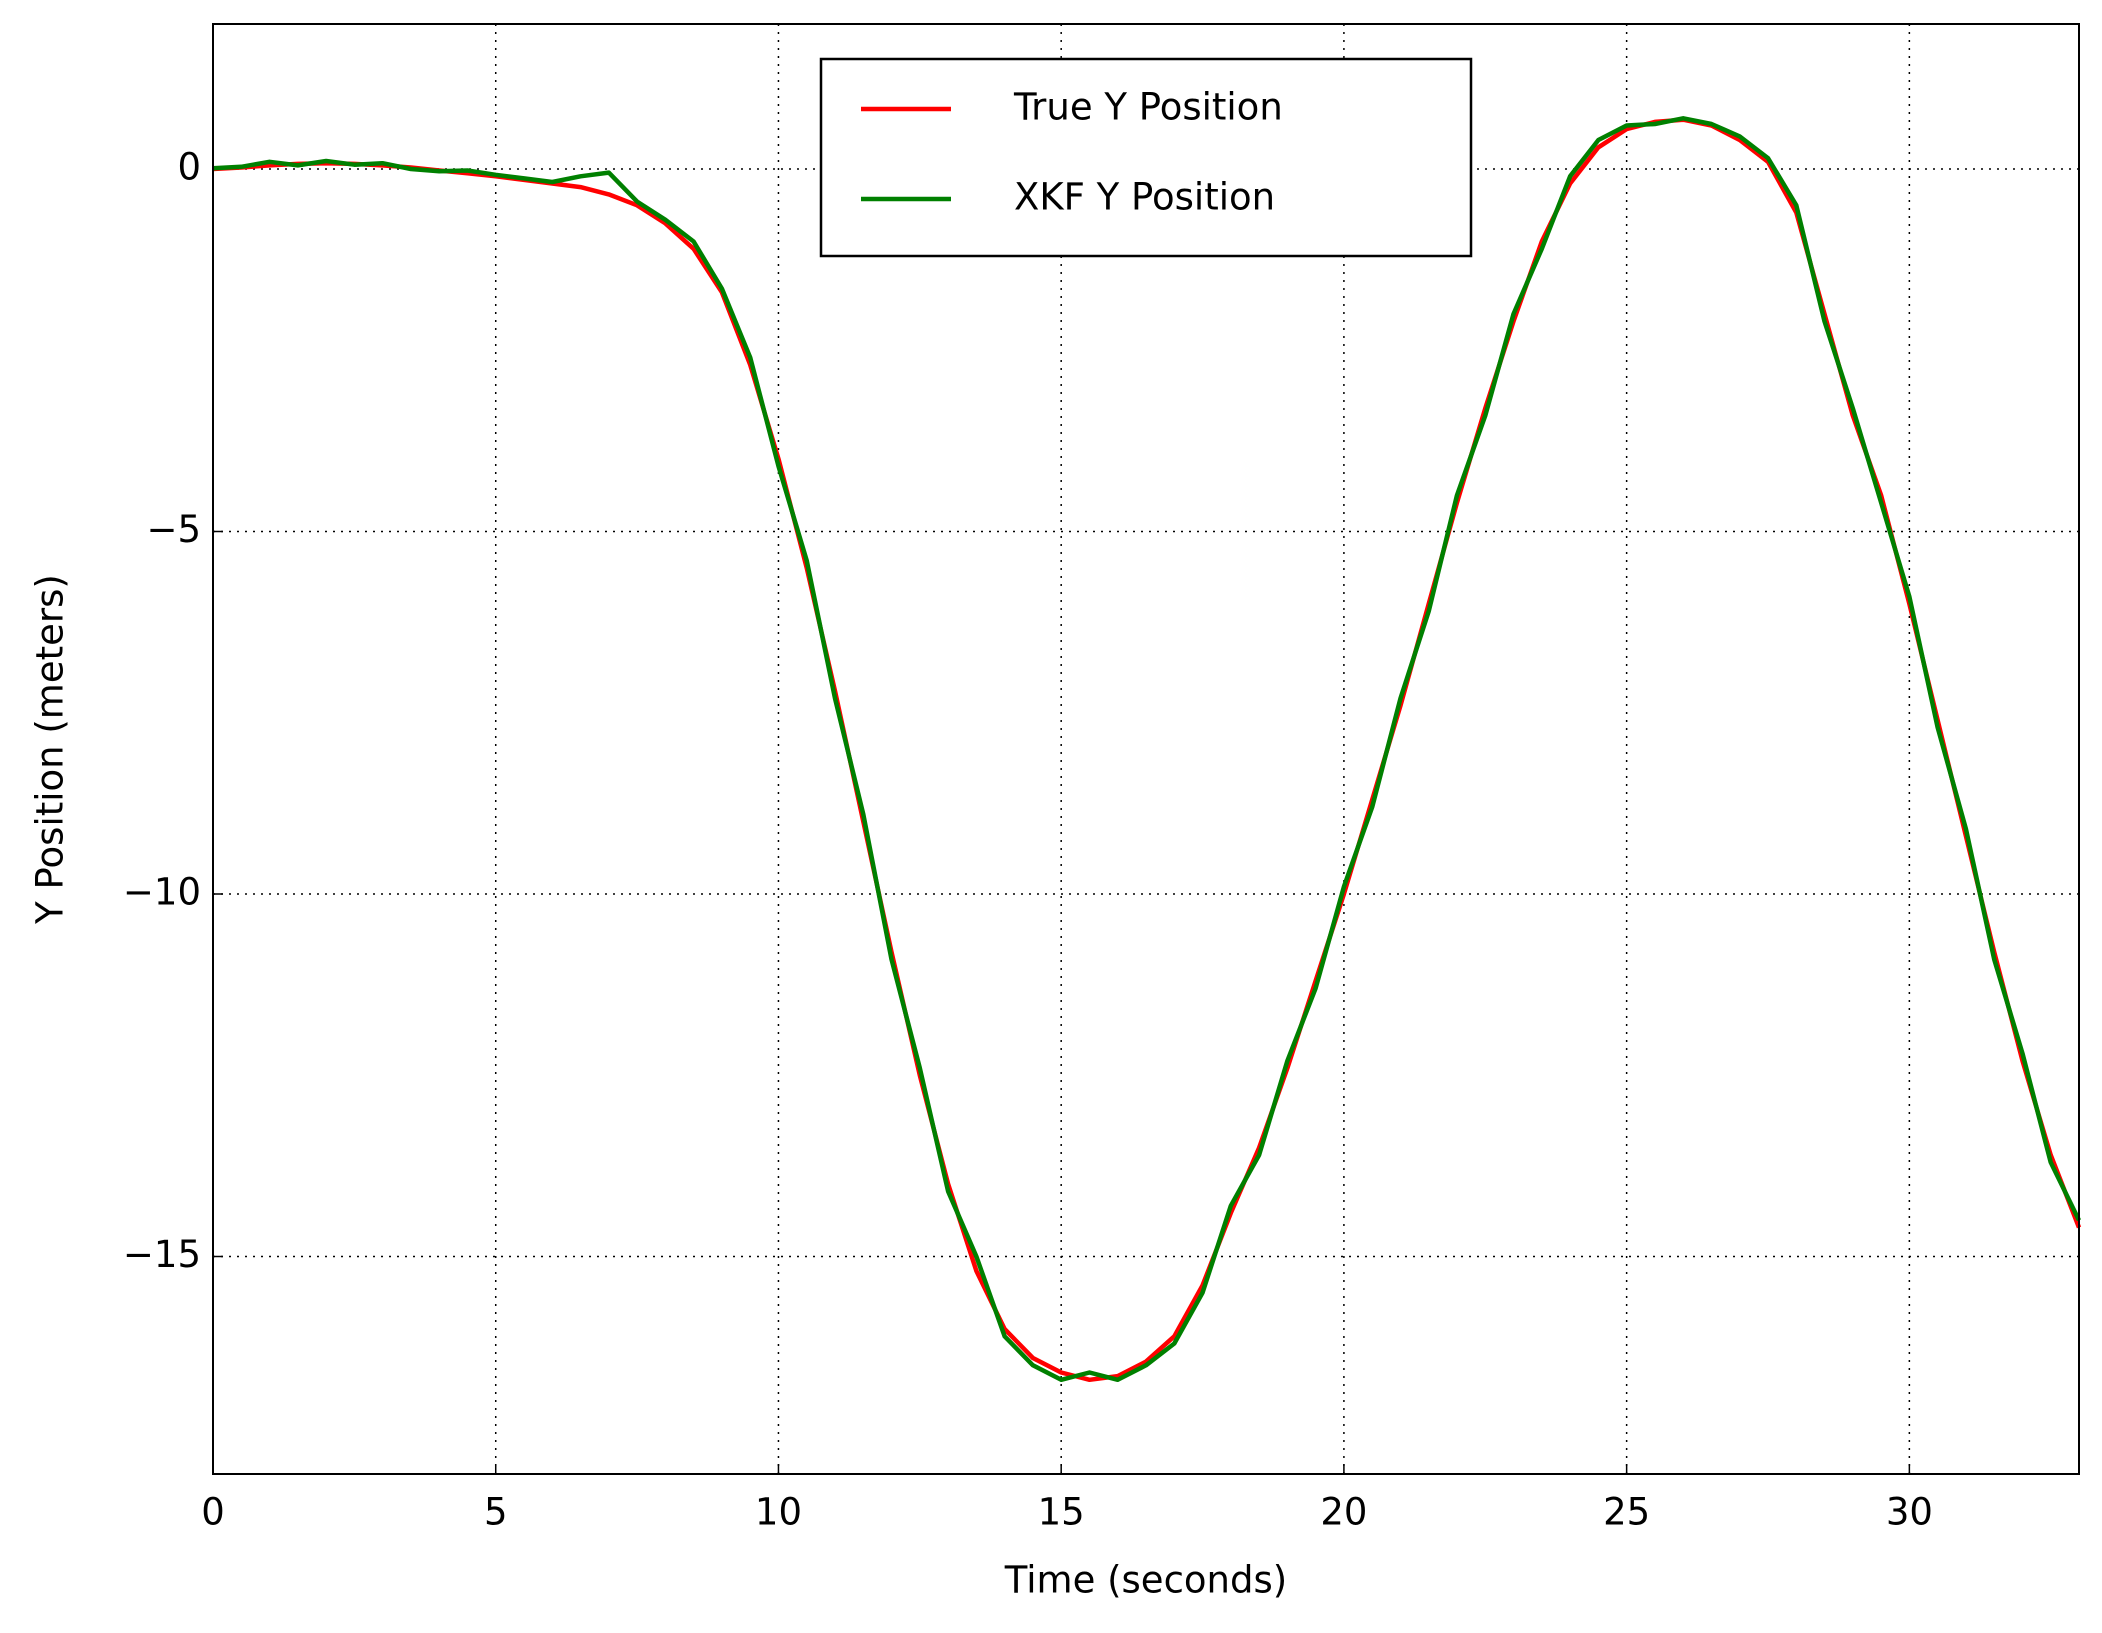 The image size is (2102, 1633). What do you see at coordinates (1146, 157) in the screenshot?
I see `legend-box` at bounding box center [1146, 157].